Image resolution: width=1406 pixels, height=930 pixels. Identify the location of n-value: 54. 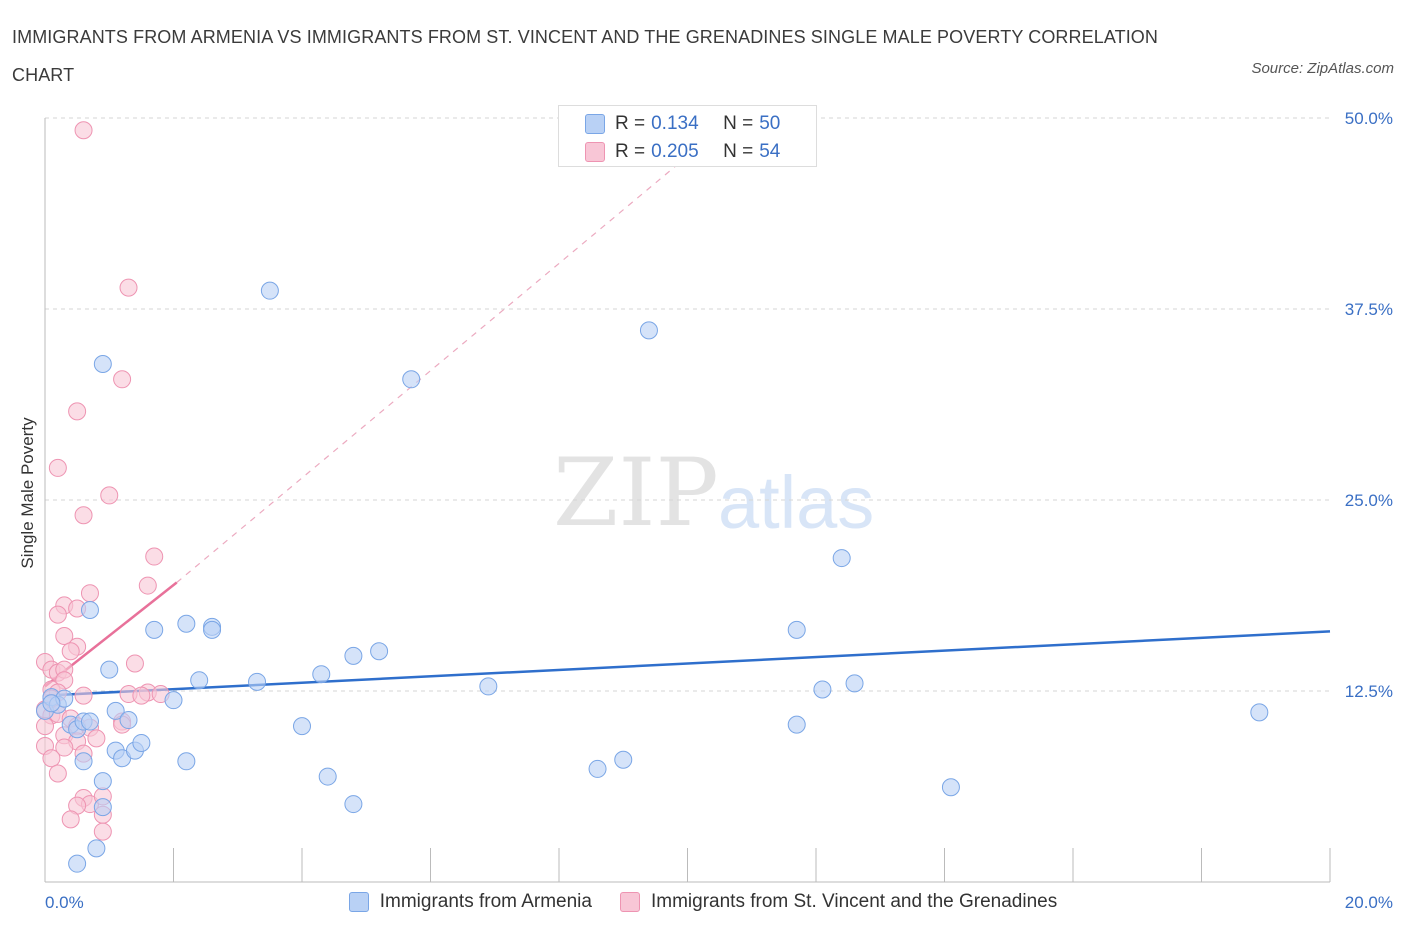
(770, 151).